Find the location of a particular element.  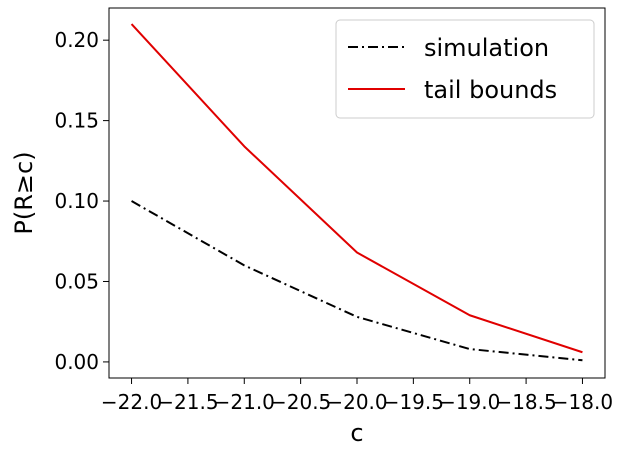

legend: simulation tail bounds is located at coordinates (465, 69).